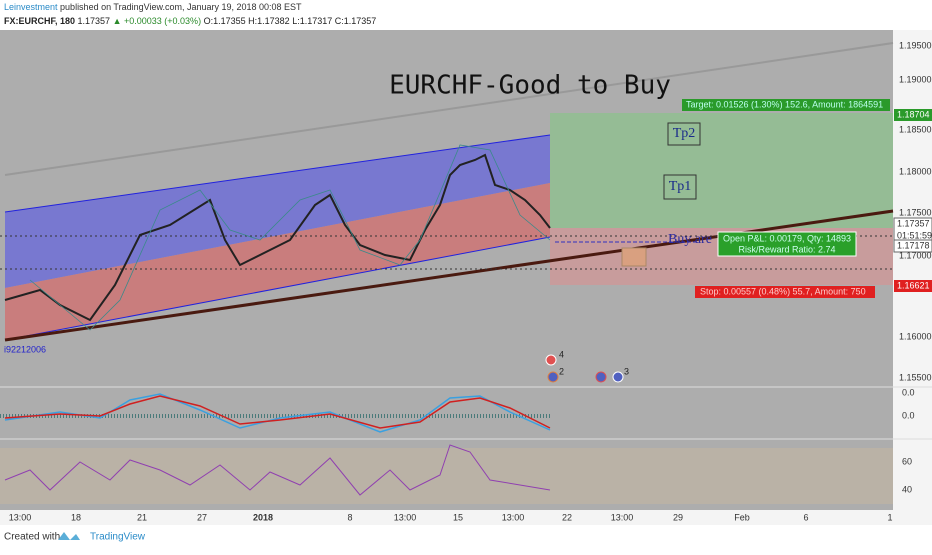 This screenshot has width=932, height=555. I want to click on time-label: 8, so click(349, 517).